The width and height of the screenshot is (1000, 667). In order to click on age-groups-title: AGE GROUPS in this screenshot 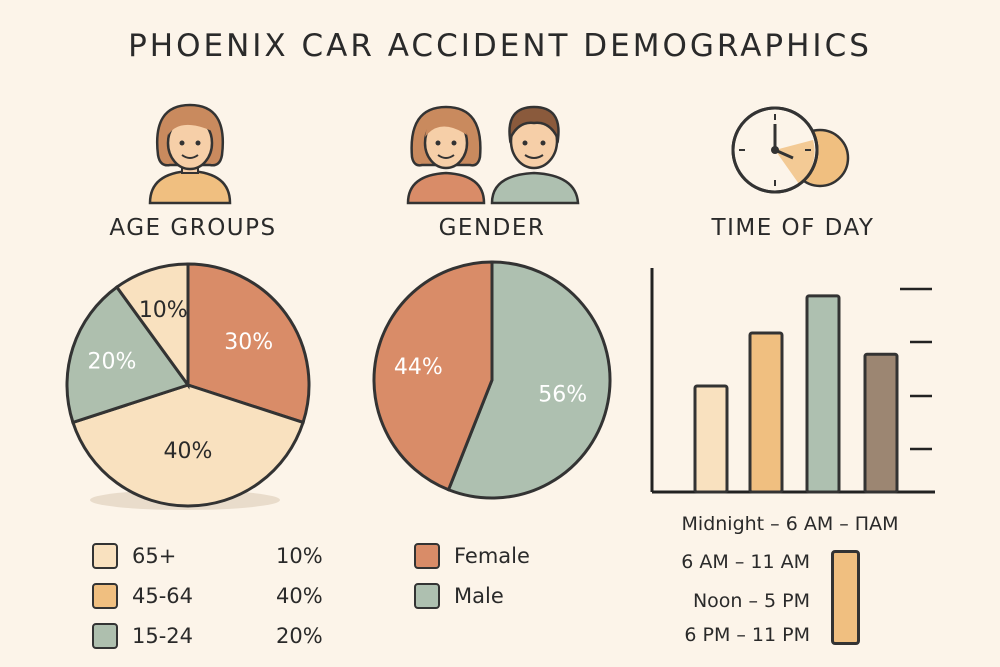, I will do `click(193, 228)`.